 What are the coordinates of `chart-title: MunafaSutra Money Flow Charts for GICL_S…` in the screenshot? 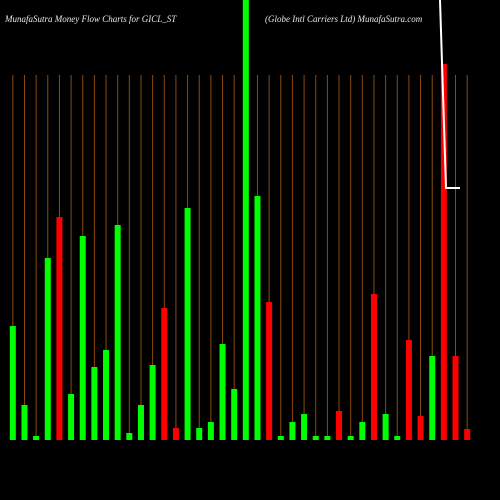 It's located at (90, 19).